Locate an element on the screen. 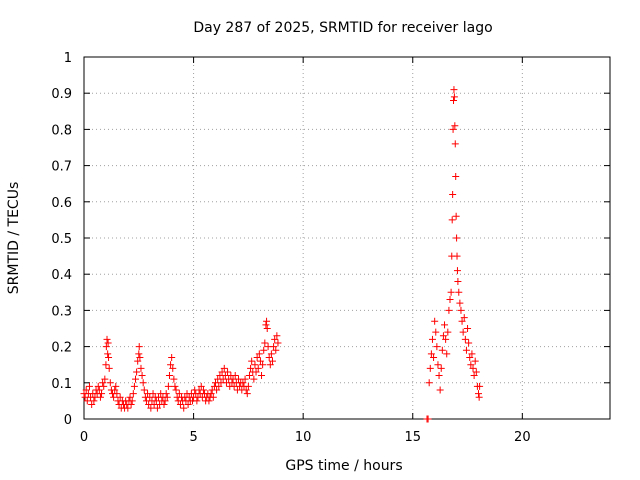 This screenshot has height=480, width=640. x-tick-label: 15 is located at coordinates (412, 437).